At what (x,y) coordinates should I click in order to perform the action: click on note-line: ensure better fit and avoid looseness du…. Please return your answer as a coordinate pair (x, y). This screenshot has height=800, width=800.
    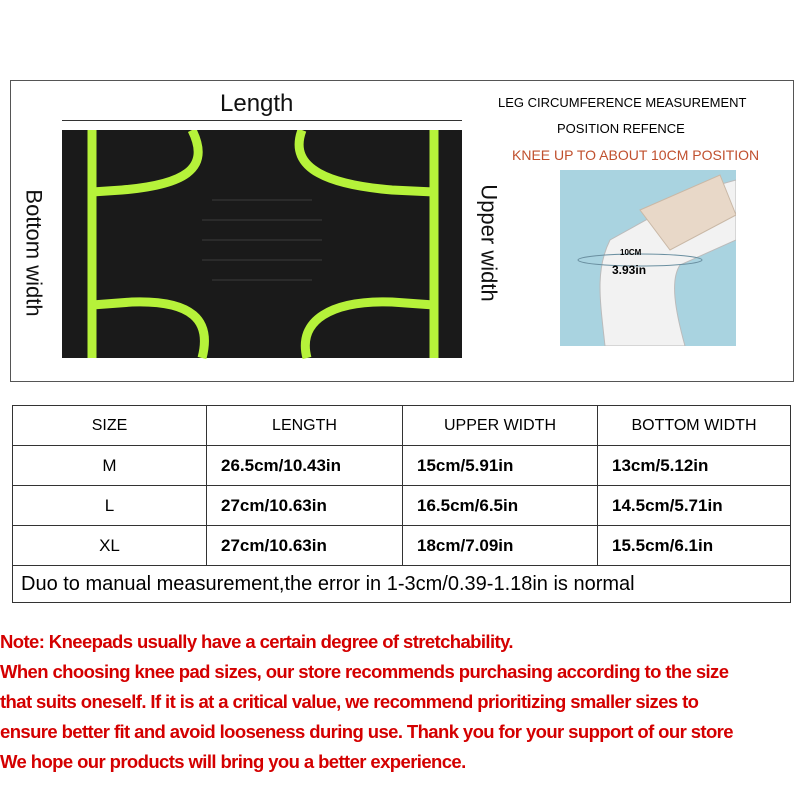
    Looking at the image, I should click on (367, 731).